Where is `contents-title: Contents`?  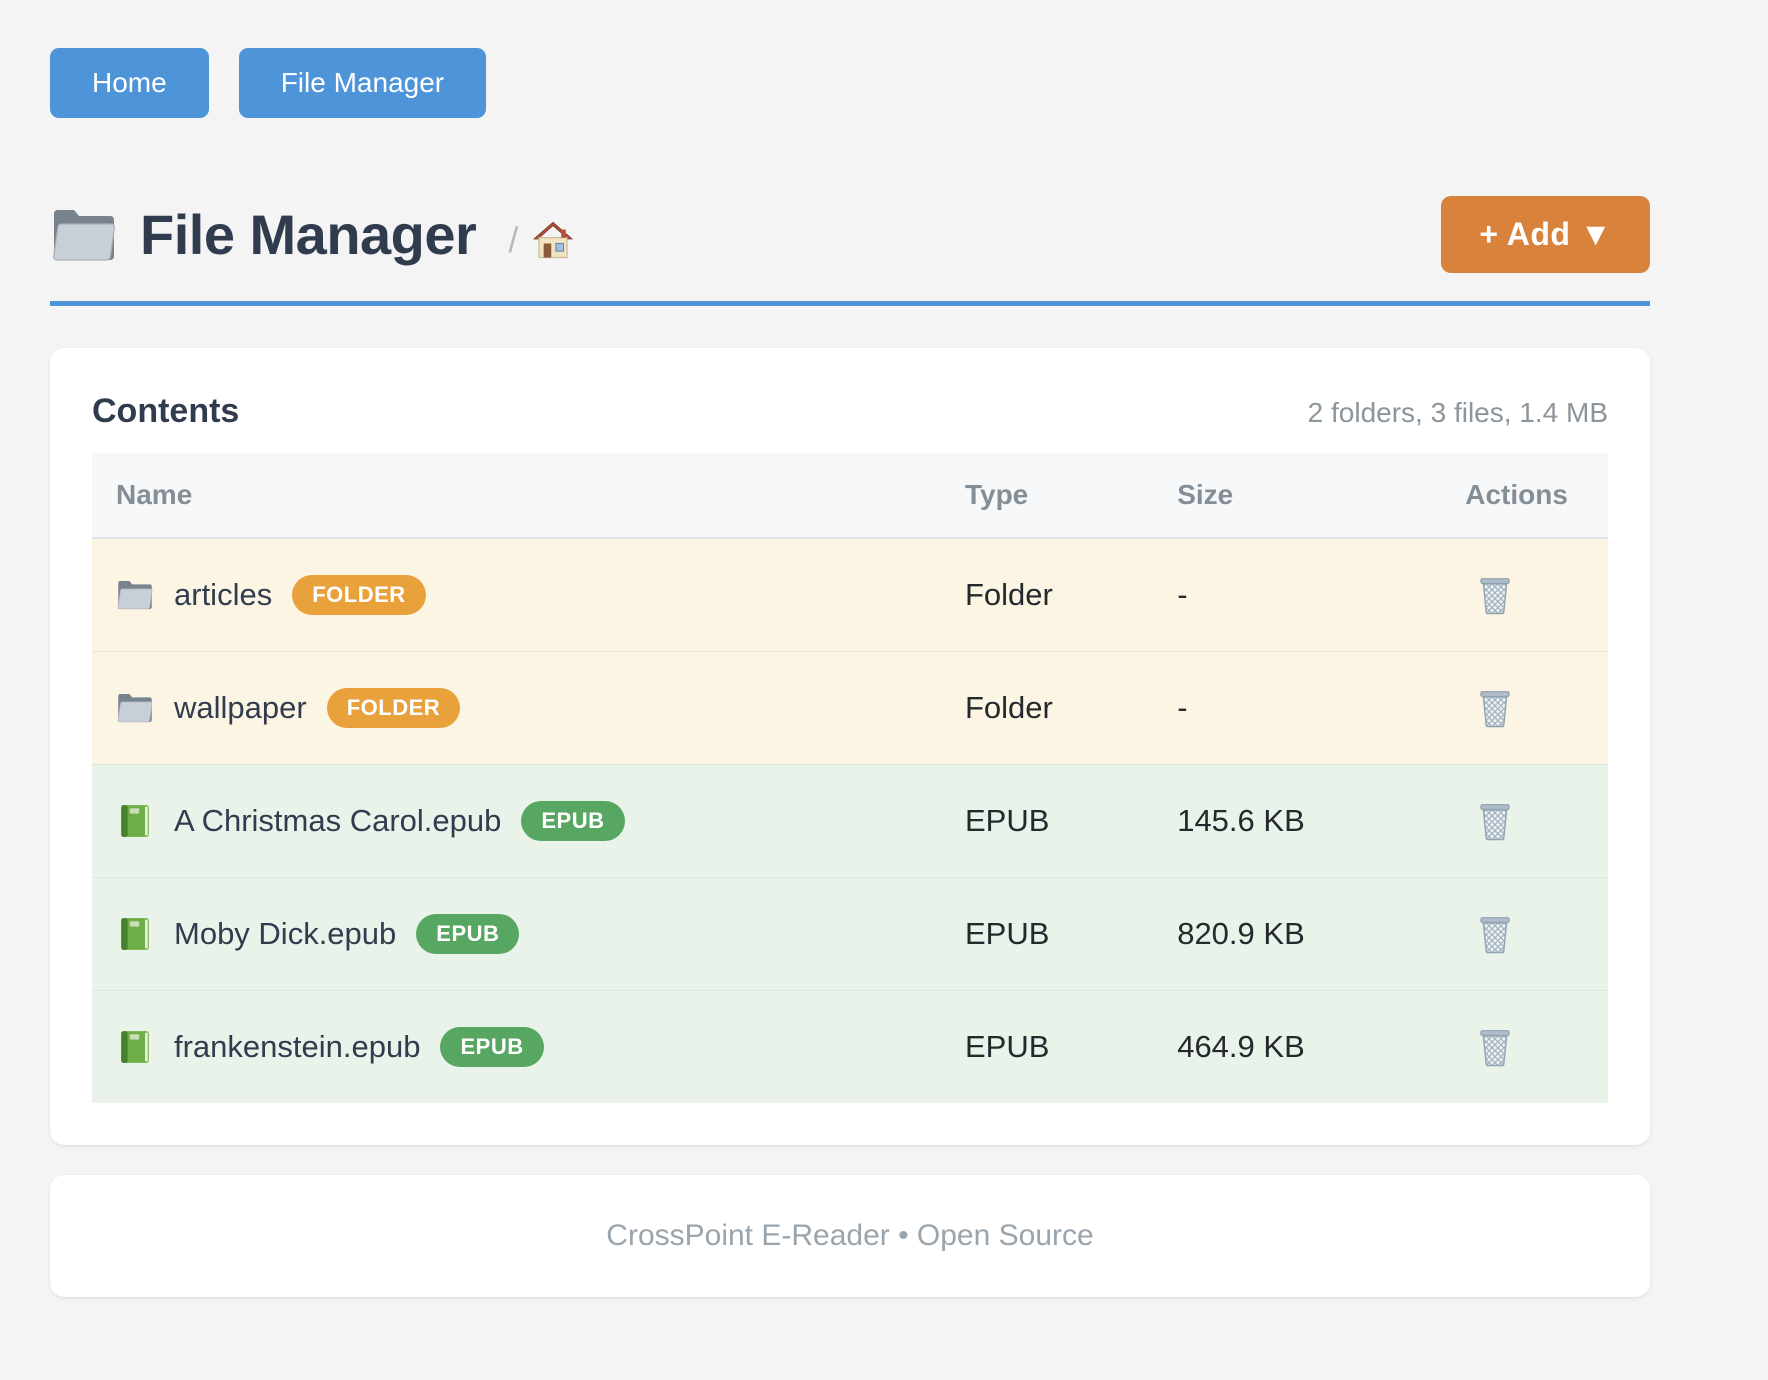 contents-title: Contents is located at coordinates (166, 411).